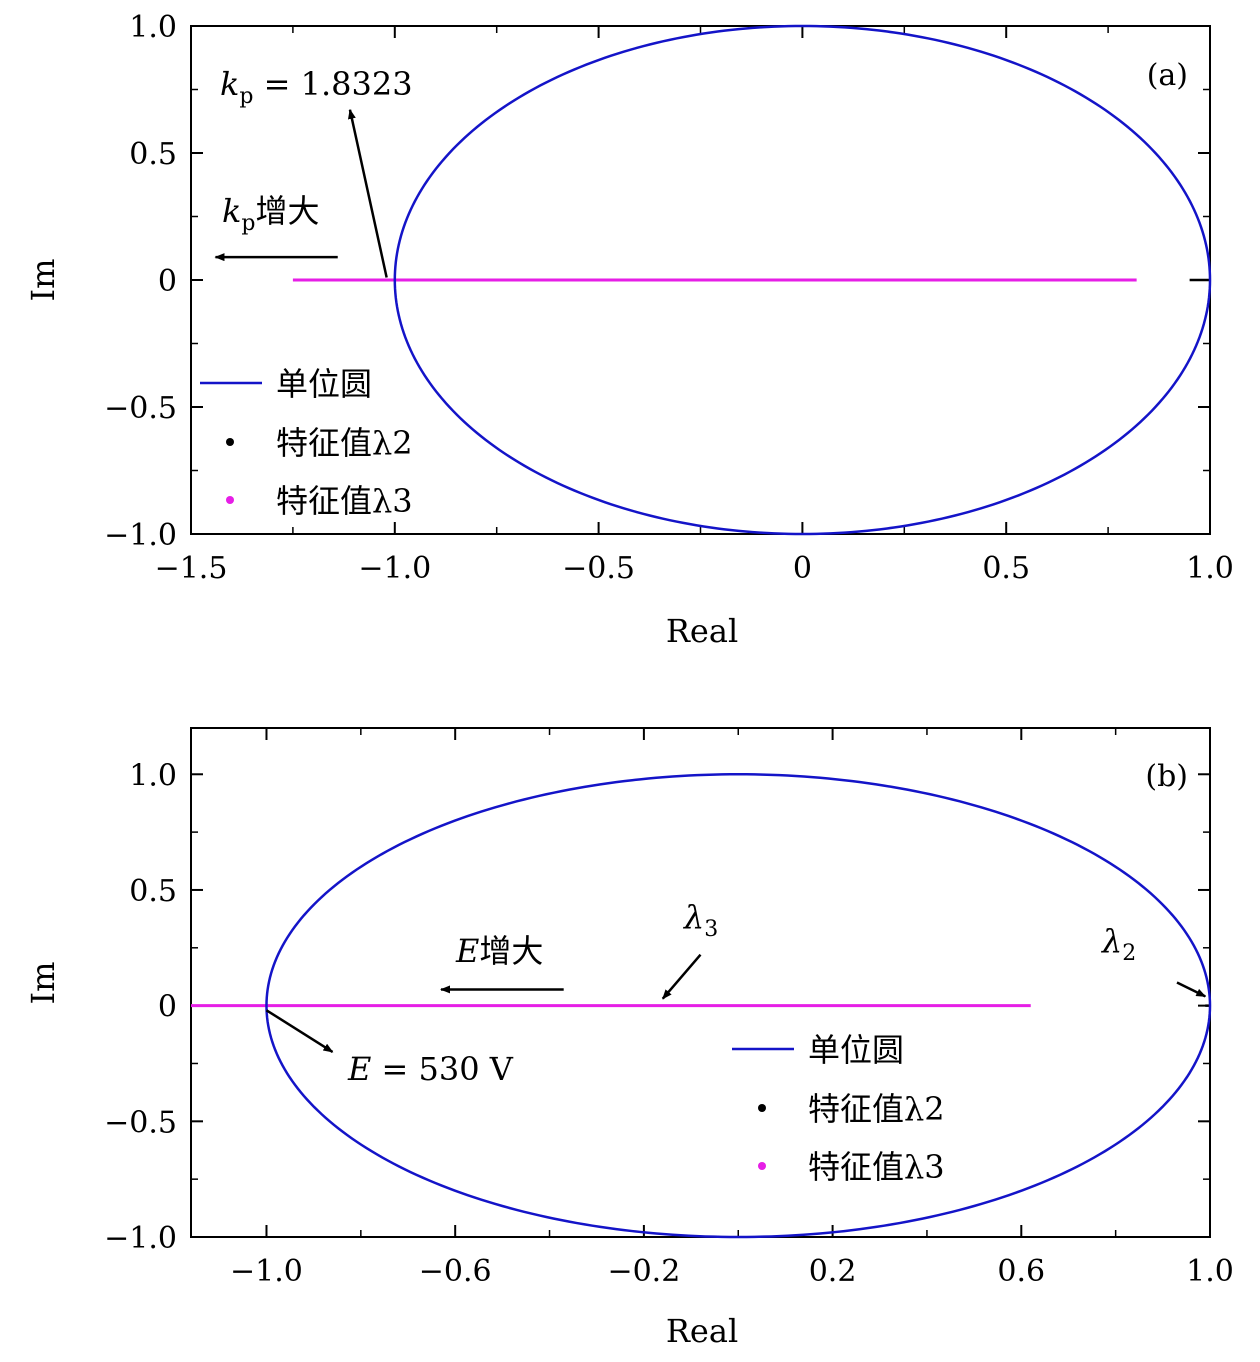 The image size is (1260, 1362). I want to click on legend-label-unit-circle-b: 单位圆, so click(856, 1050).